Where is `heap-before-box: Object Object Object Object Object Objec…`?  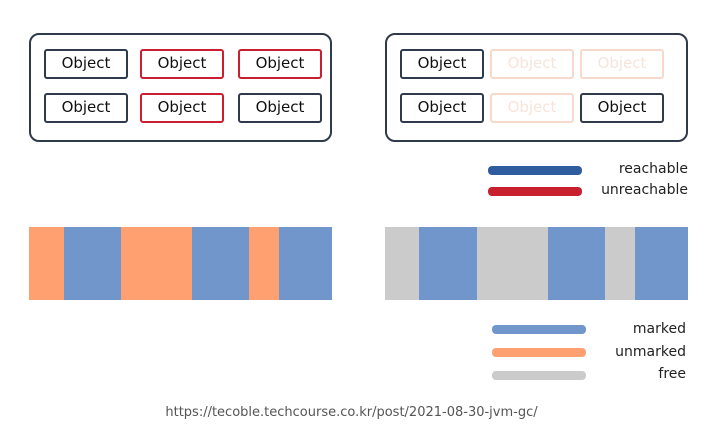
heap-before-box: Object Object Object Object Object Objec… is located at coordinates (180, 87).